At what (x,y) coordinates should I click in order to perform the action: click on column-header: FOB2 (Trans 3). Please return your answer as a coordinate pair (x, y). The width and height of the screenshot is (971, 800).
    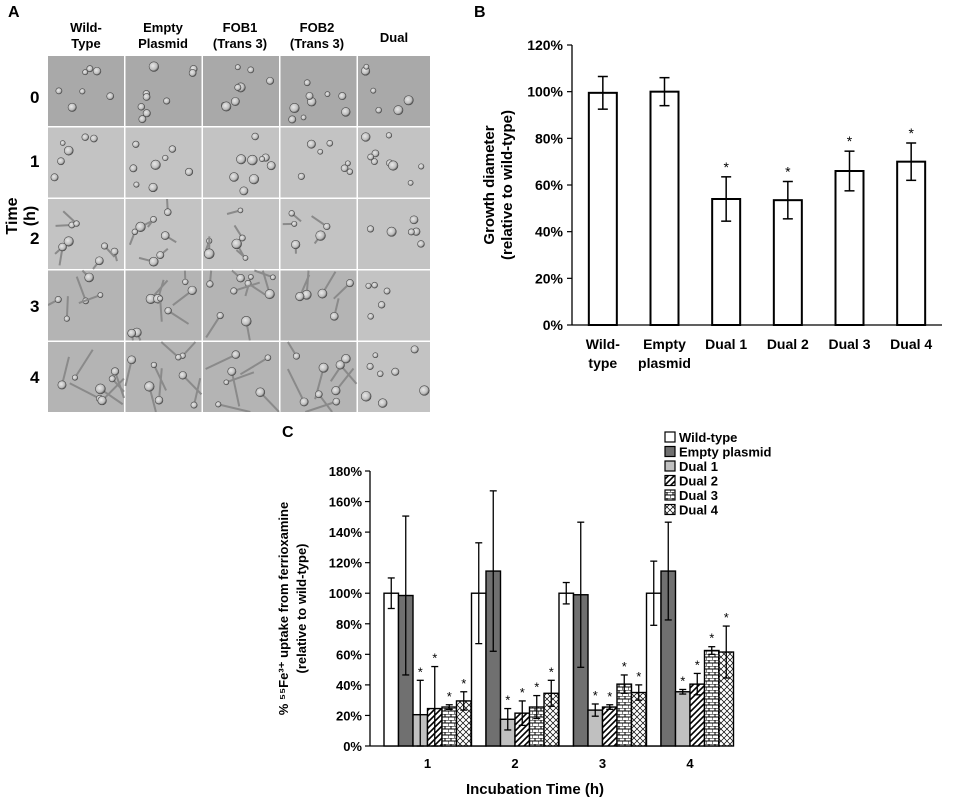
    Looking at the image, I should click on (317, 35).